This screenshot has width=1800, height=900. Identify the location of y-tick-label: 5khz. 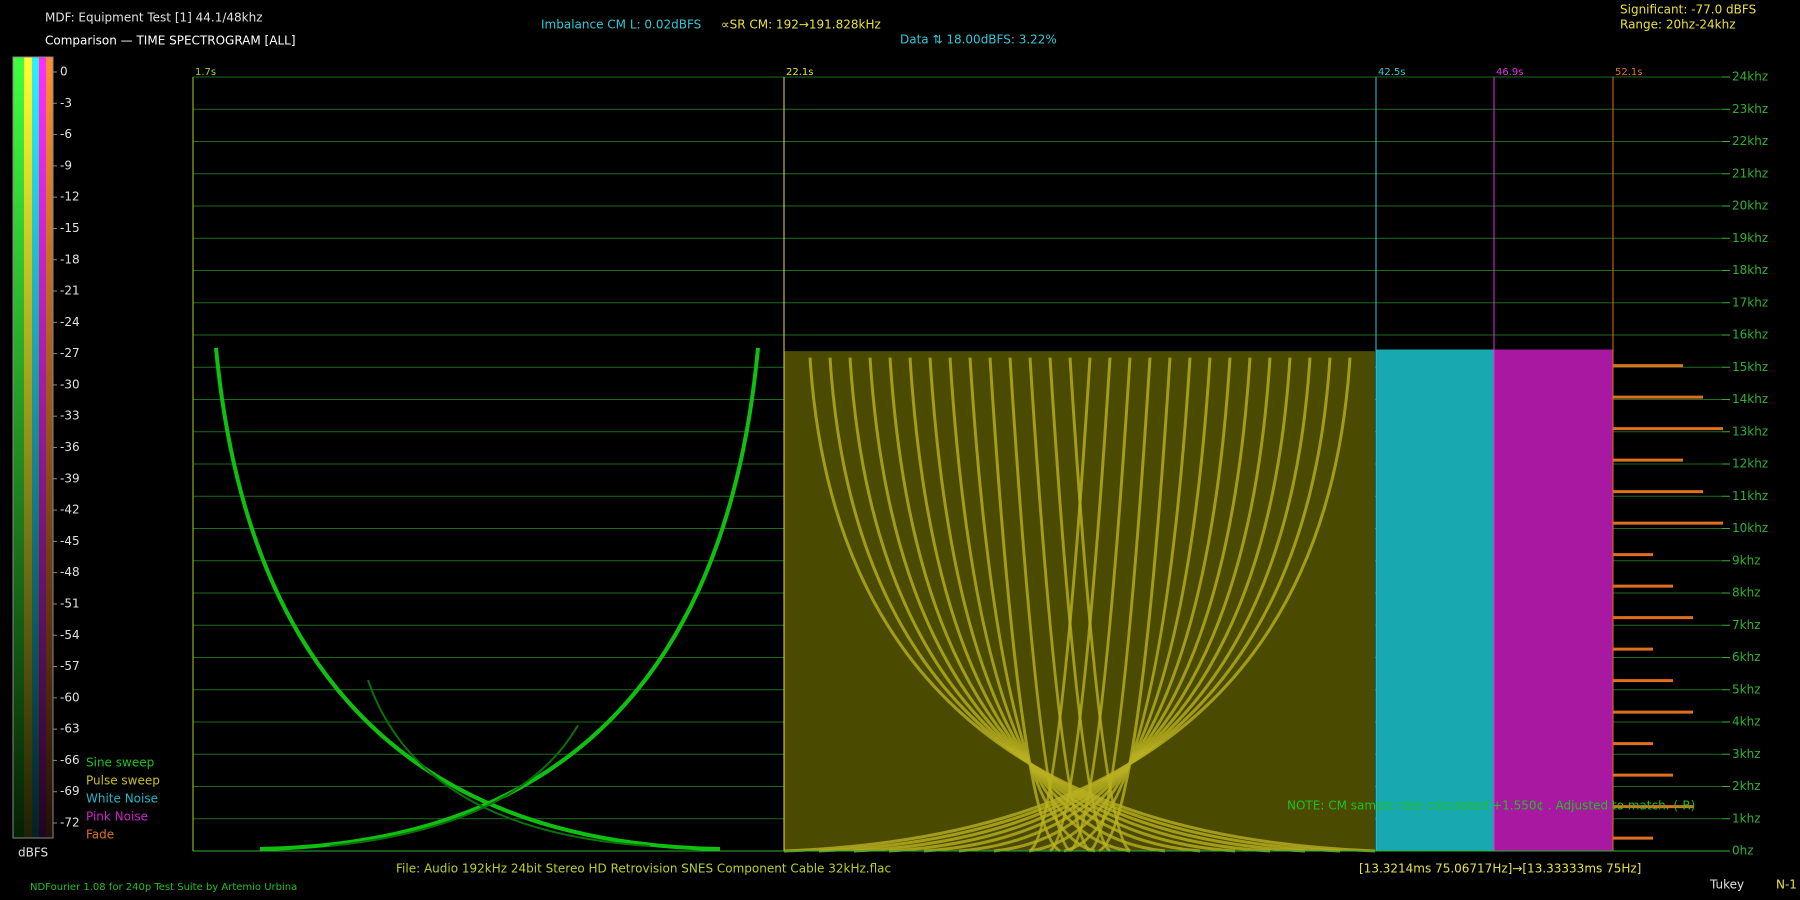
(1746, 689).